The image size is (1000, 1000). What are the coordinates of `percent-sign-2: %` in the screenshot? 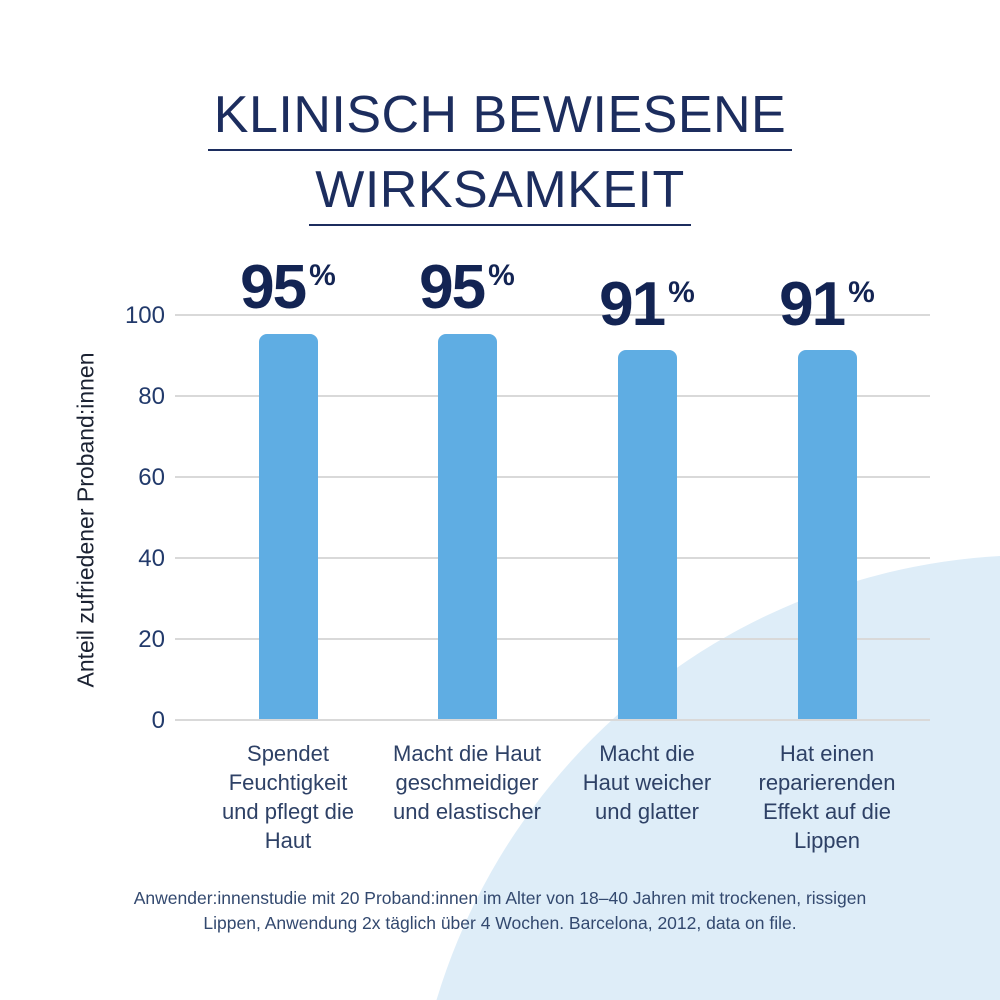 It's located at (501, 276).